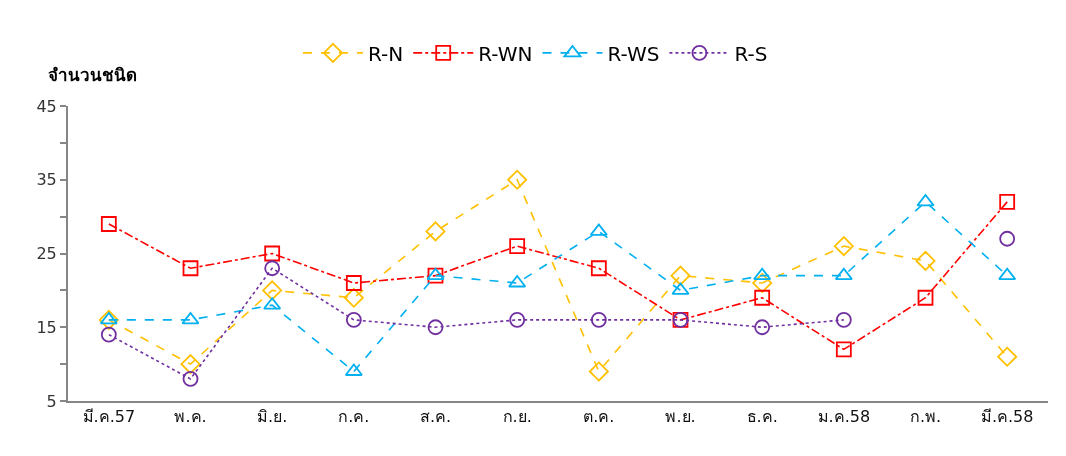  What do you see at coordinates (517, 417) in the screenshot?
I see `x-tick-label: ก.ย.` at bounding box center [517, 417].